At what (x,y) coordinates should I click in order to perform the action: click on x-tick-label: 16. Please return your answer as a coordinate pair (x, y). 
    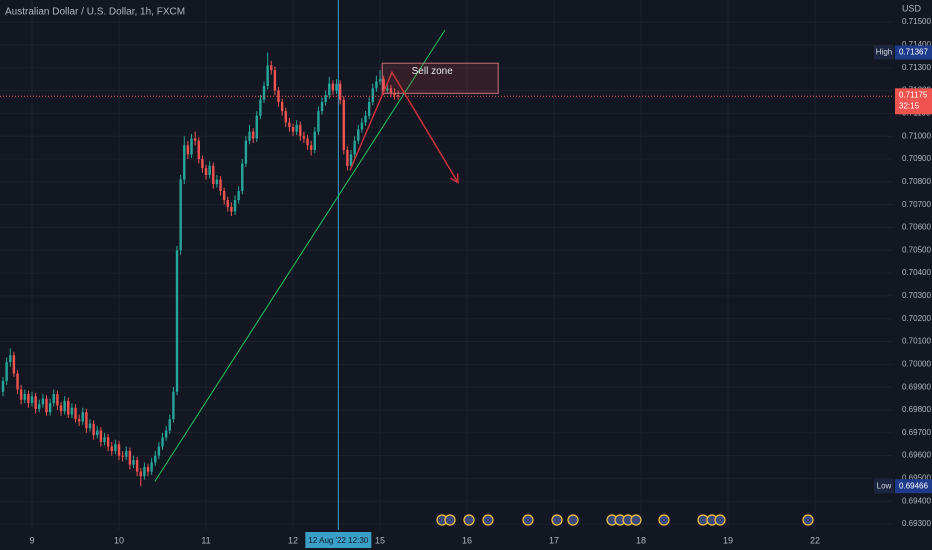
    Looking at the image, I should click on (467, 540).